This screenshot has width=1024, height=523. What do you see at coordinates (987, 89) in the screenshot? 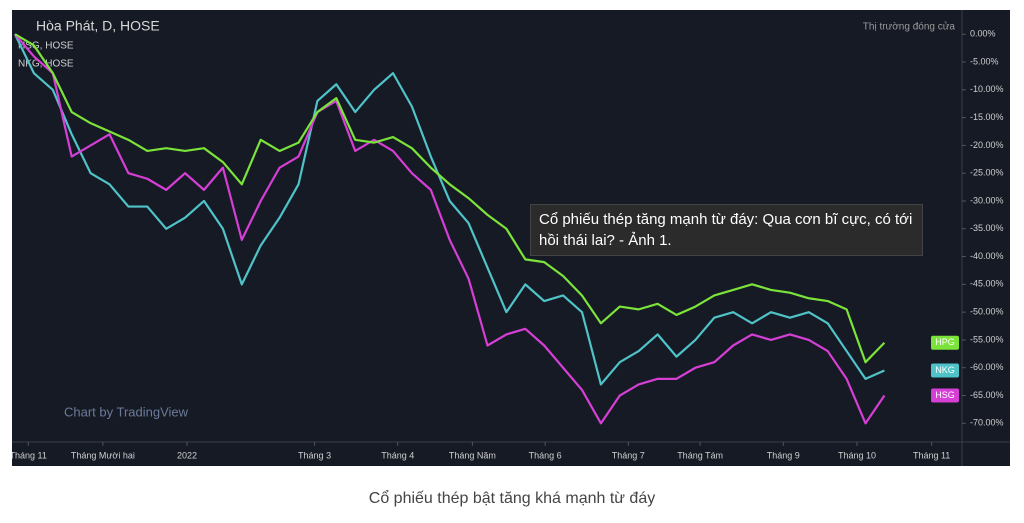
I see `y-tick-label: -10.00%` at bounding box center [987, 89].